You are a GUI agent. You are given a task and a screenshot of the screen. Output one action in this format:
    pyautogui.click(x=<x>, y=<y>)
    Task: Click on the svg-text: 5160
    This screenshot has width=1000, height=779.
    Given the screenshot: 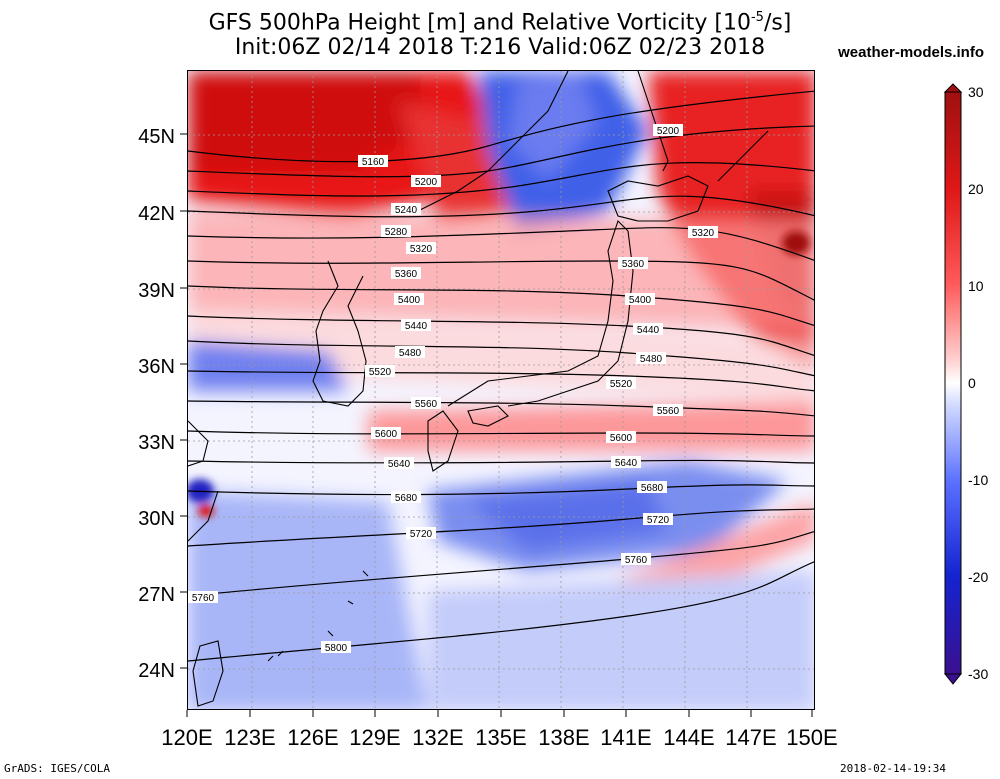 What is the action you would take?
    pyautogui.click(x=373, y=162)
    